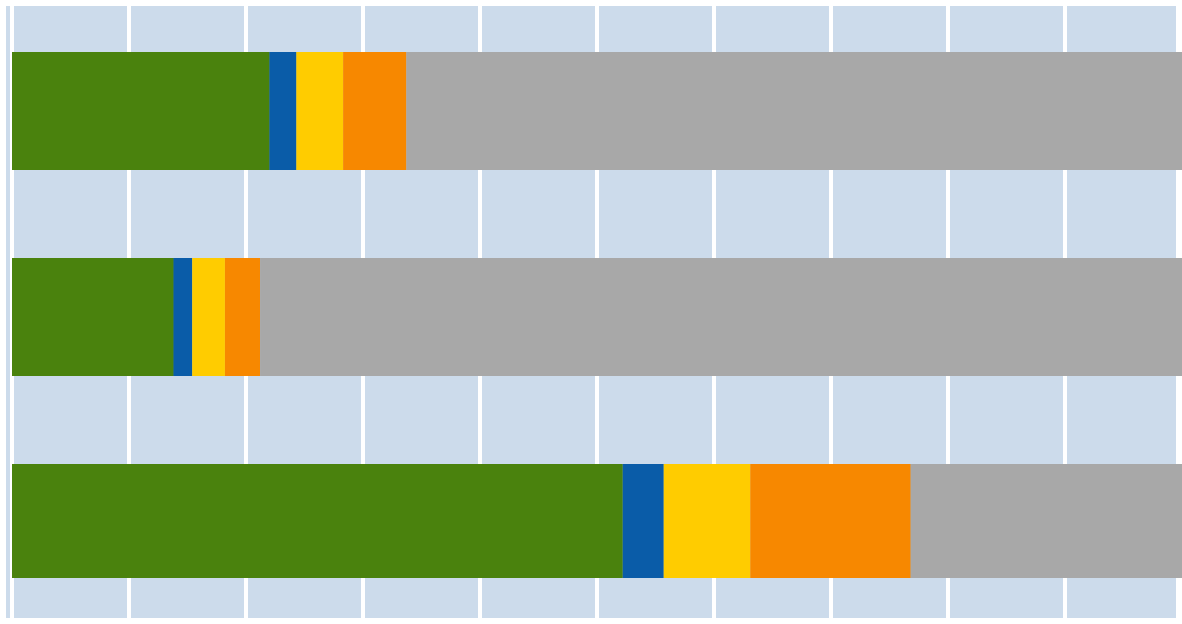 This screenshot has height=624, width=1182. Describe the element at coordinates (208, 317) in the screenshot. I see `bar-segment-row2-series3` at that location.